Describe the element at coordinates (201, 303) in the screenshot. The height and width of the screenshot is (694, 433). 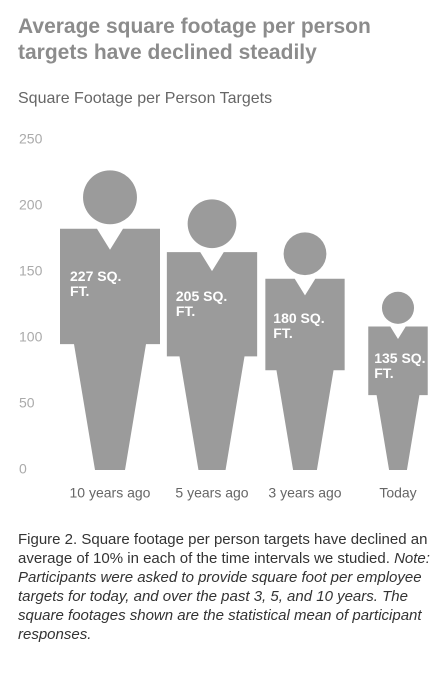
I see `value-label: 205 SQ. FT.` at that location.